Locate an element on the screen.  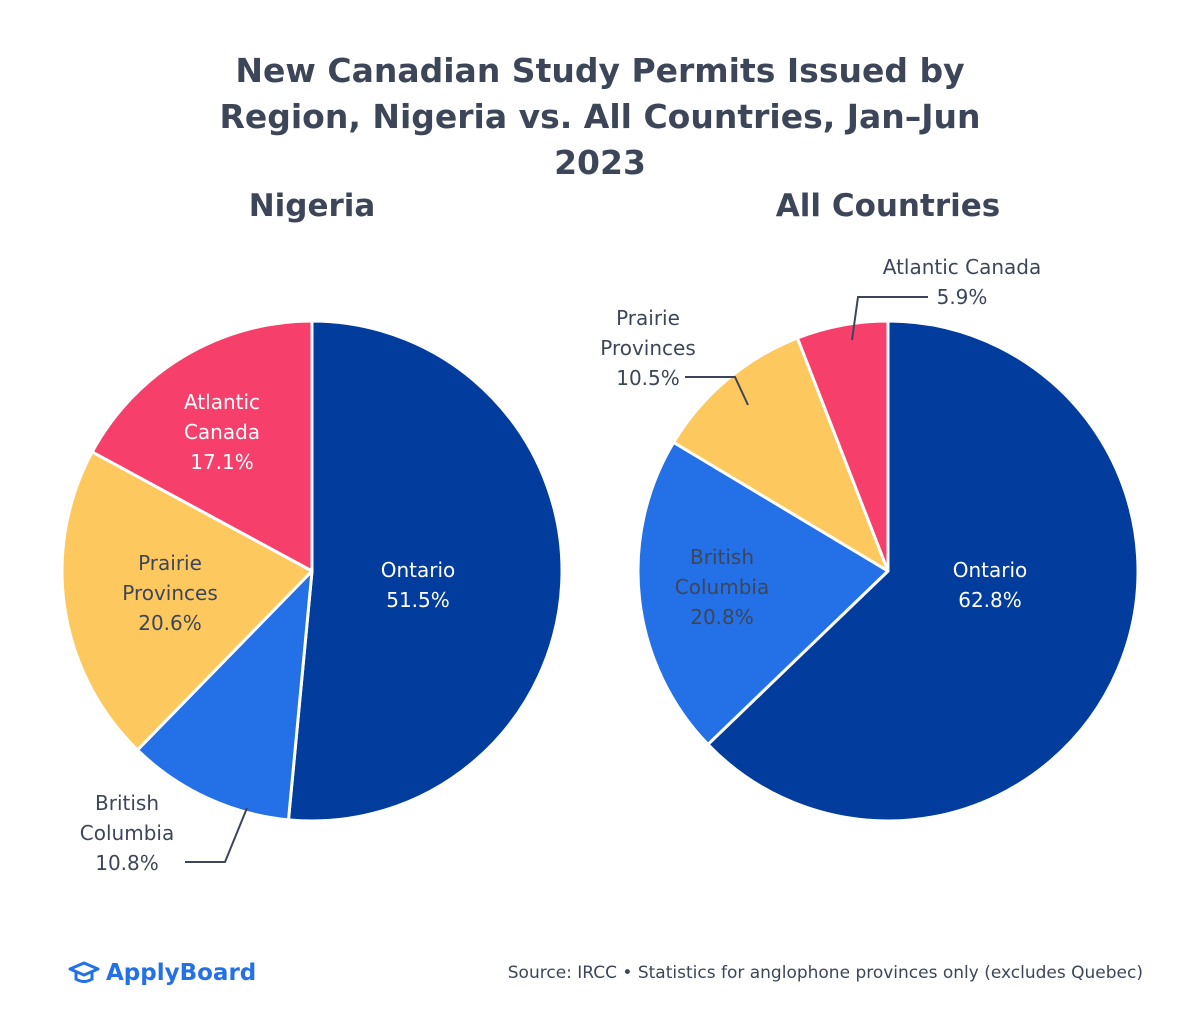
value-label: 10.5% is located at coordinates (648, 378).